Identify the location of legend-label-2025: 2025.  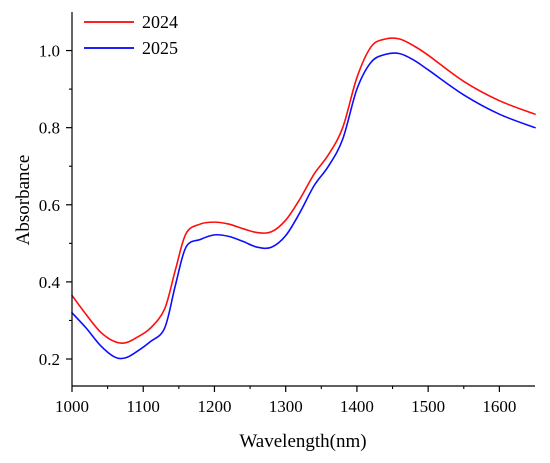
(160, 48).